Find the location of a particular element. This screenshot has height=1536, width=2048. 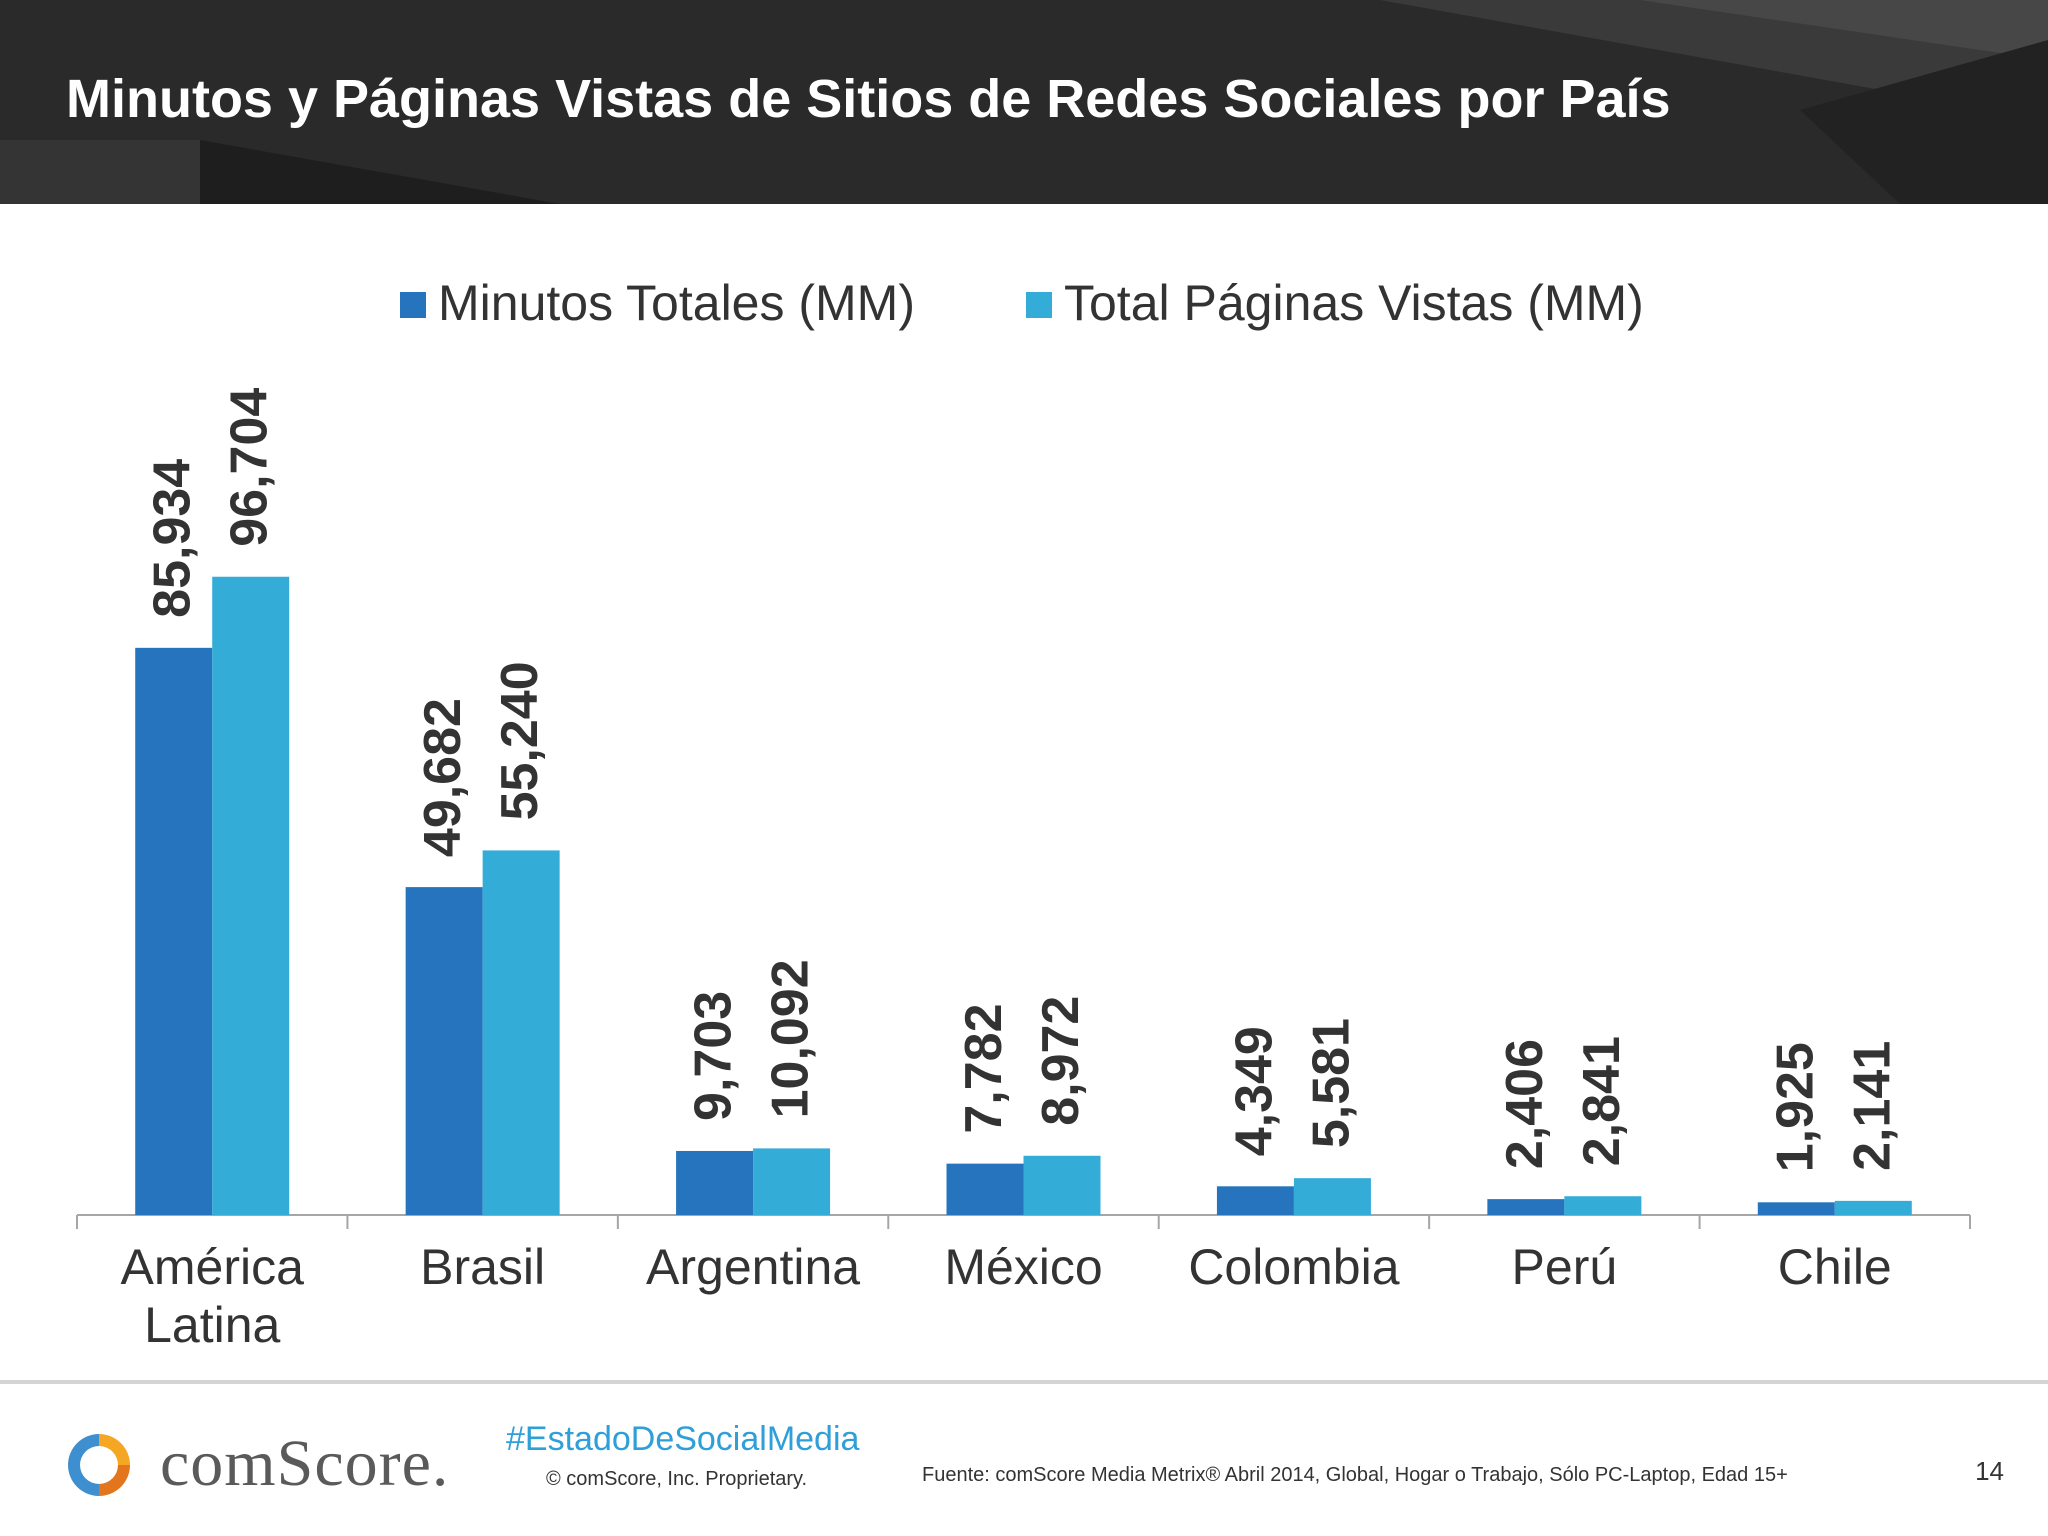

data-label: 55,240 is located at coordinates (520, 740).